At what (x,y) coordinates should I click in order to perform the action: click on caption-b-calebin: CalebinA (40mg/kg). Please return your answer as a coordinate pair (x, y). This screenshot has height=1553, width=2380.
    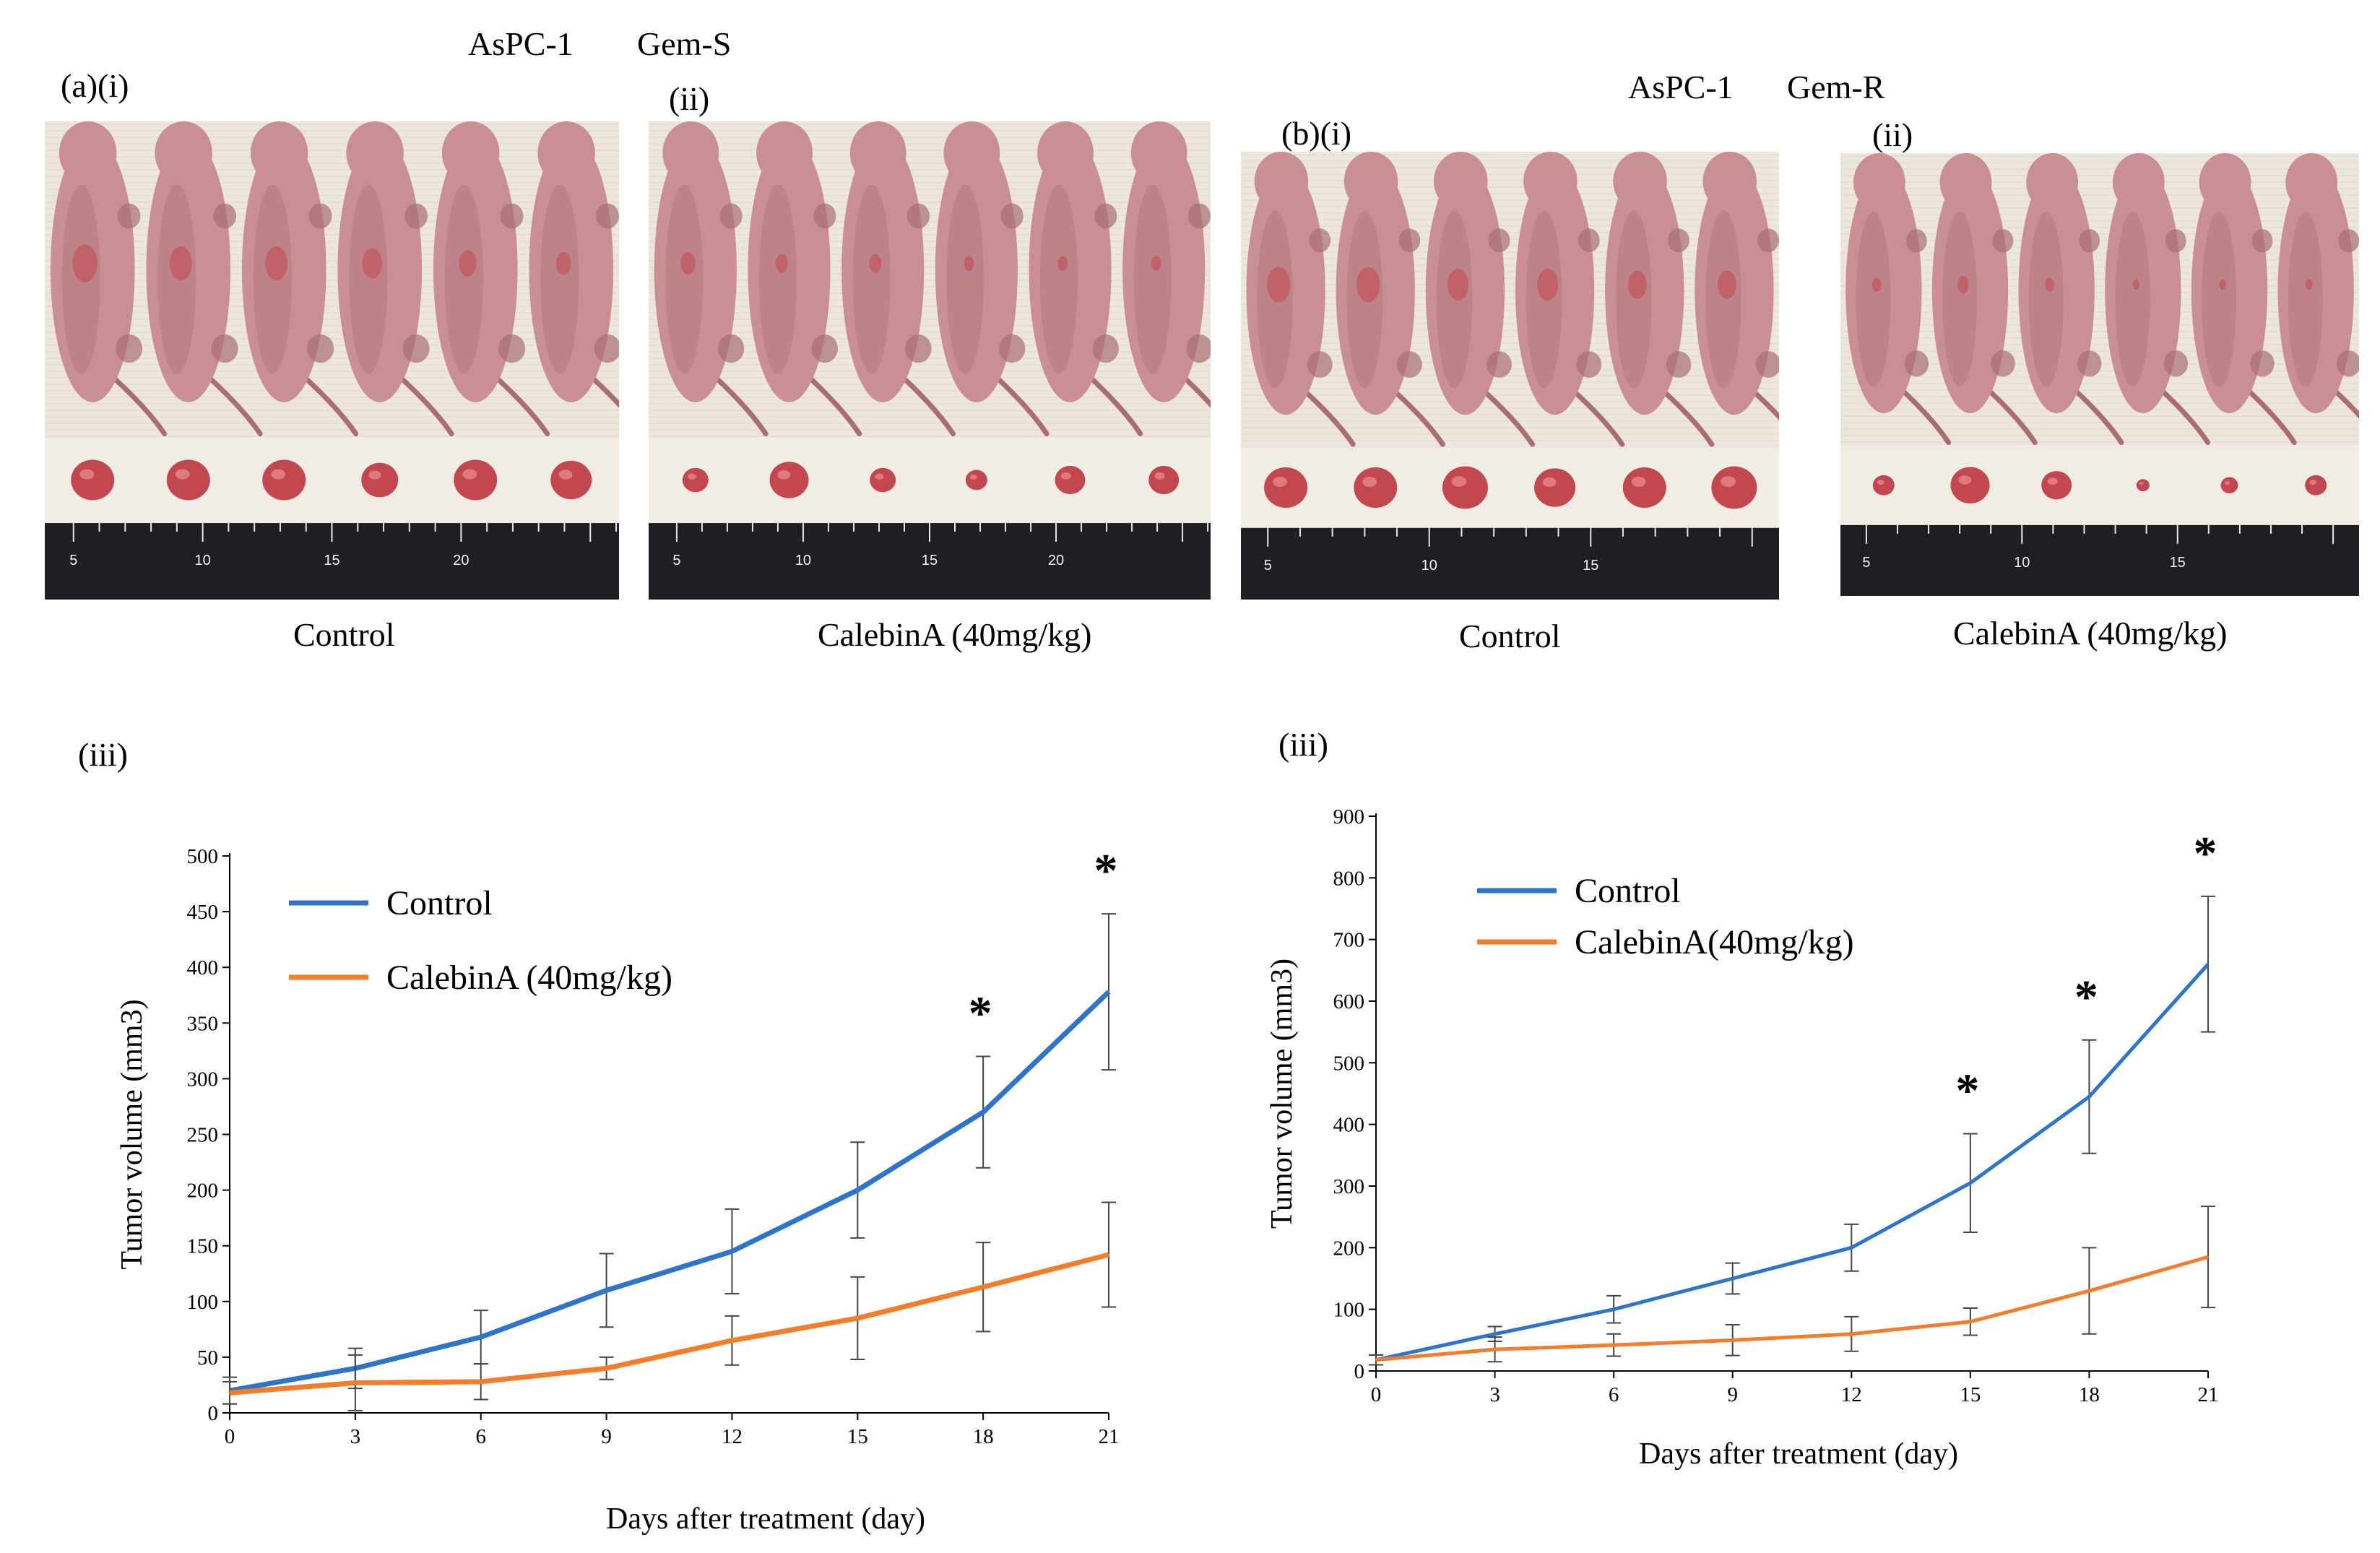
    Looking at the image, I should click on (2090, 633).